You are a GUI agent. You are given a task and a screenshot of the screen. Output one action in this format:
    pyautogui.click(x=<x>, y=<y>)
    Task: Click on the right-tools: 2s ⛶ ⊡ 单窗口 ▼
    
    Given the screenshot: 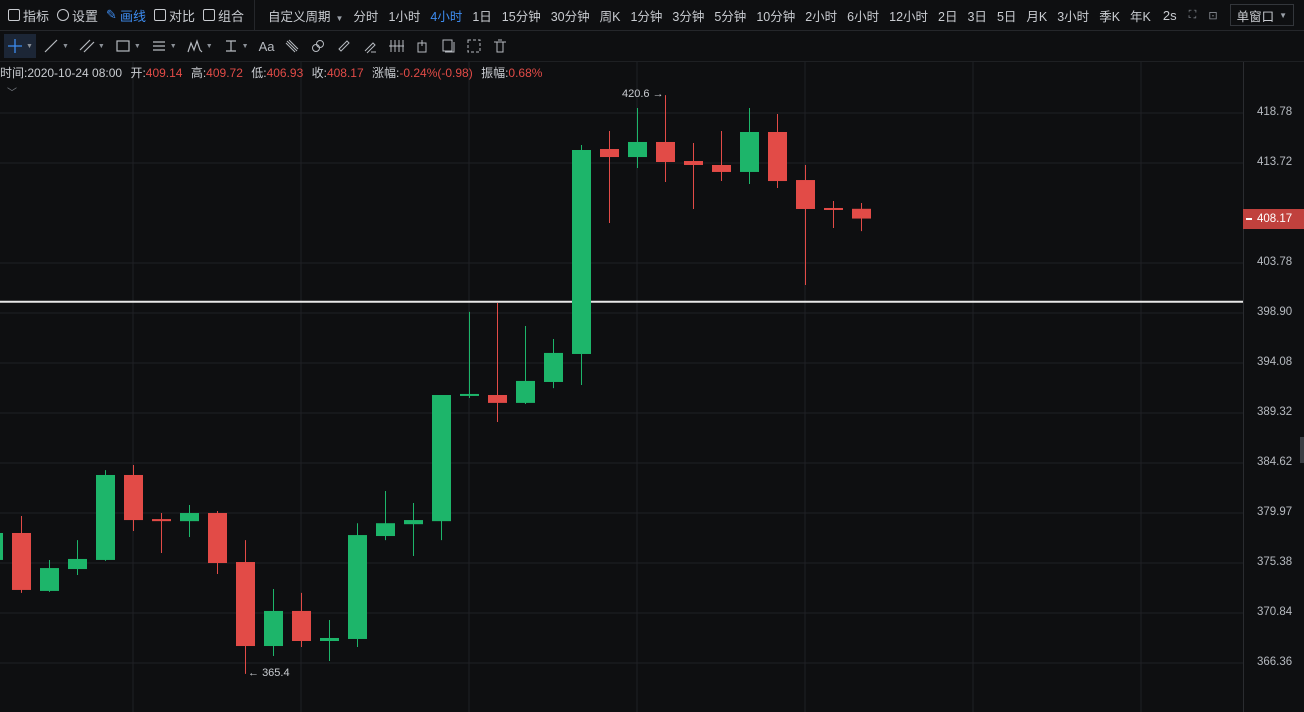 What is the action you would take?
    pyautogui.click(x=1233, y=15)
    